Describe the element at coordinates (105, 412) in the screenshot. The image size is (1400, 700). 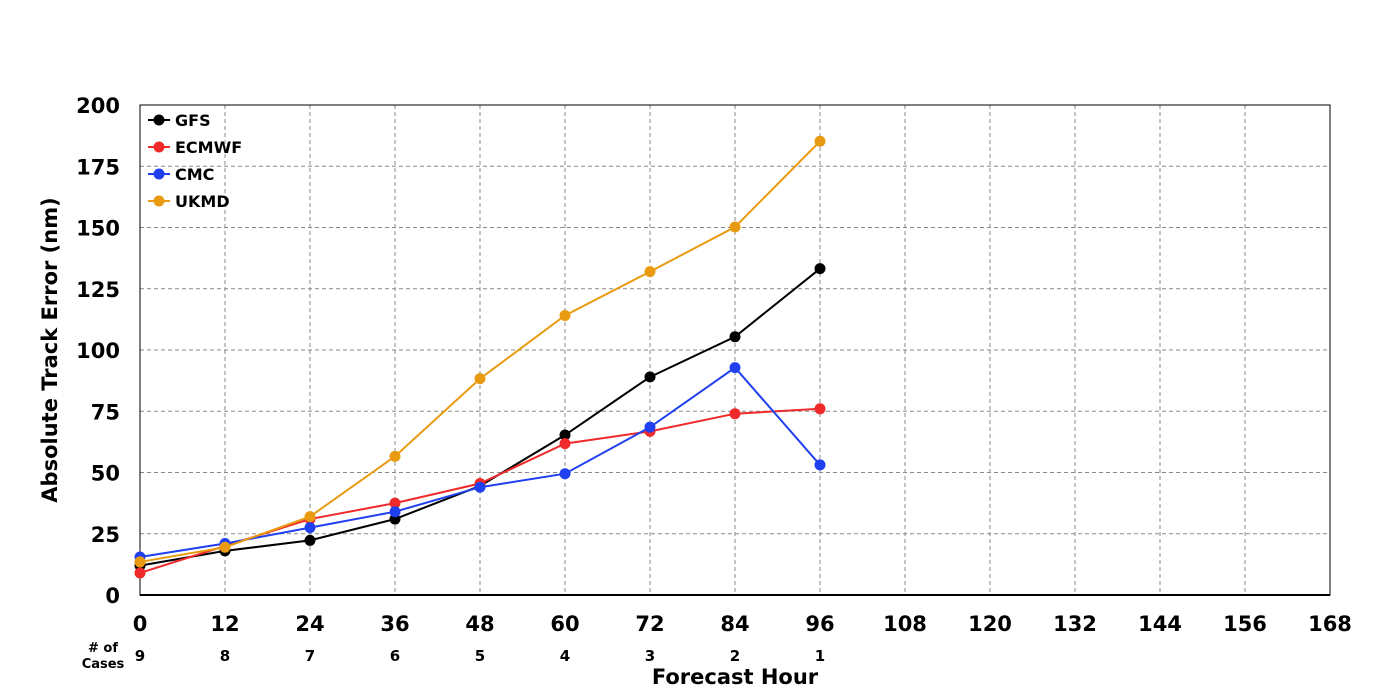
I see `y-tick-label: 75` at that location.